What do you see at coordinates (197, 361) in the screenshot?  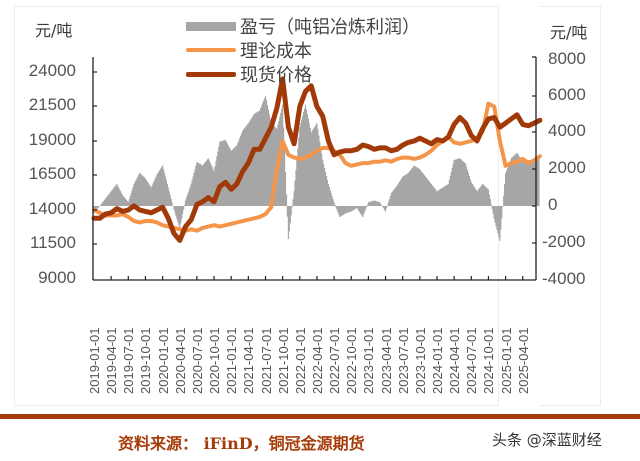 I see `x-tick-label: 2020-07-01` at bounding box center [197, 361].